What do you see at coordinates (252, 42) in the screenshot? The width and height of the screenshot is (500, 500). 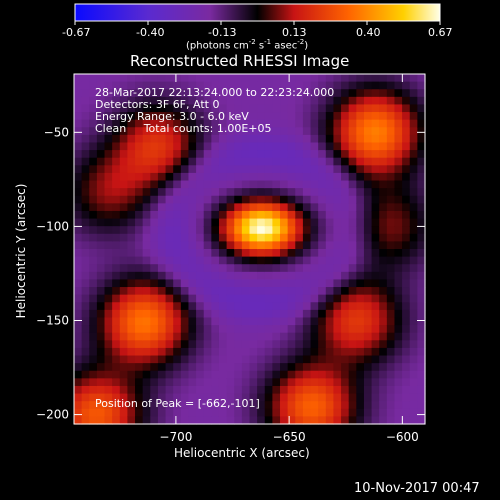 I see `units-exp: -2` at bounding box center [252, 42].